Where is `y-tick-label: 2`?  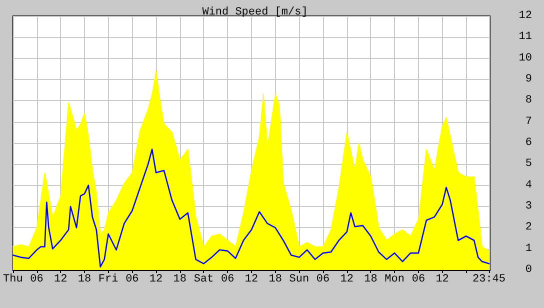
y-tick-label: 2 is located at coordinates (528, 228).